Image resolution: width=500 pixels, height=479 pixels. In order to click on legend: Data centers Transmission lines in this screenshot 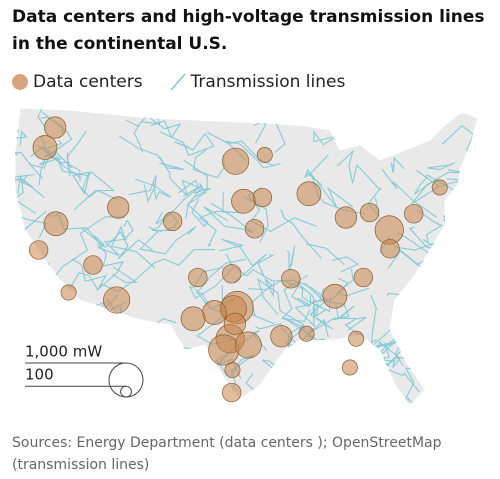, I will do `click(177, 82)`.